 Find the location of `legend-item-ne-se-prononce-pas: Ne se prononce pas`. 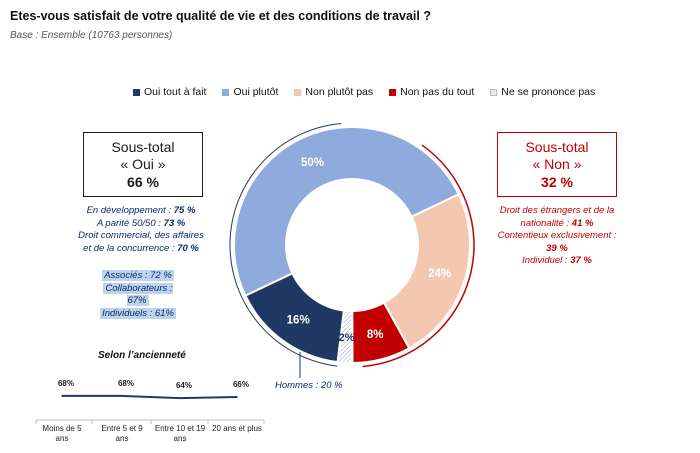

legend-item-ne-se-prononce-pas: Ne se prononce pas is located at coordinates (542, 92).